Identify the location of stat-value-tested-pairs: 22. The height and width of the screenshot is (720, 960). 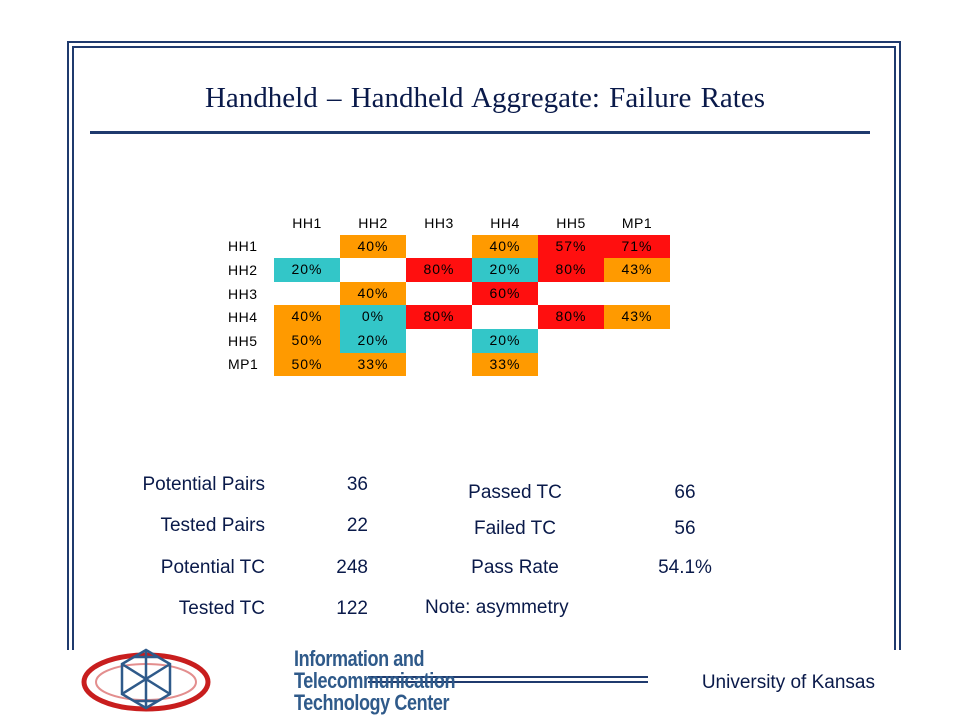
(357, 525).